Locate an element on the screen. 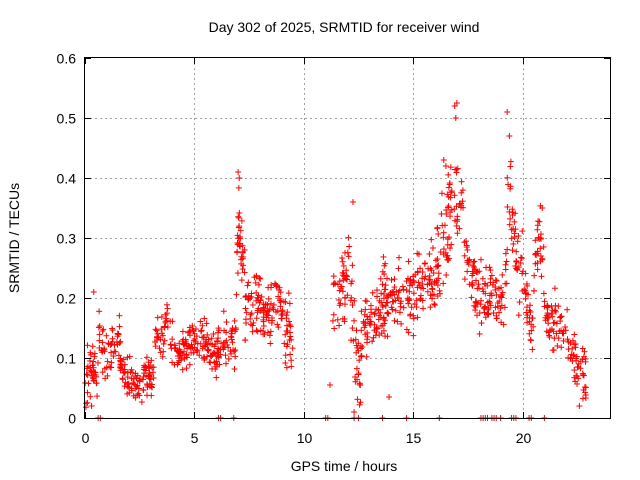 The width and height of the screenshot is (640, 480). x-tick-label: 5 is located at coordinates (195, 438).